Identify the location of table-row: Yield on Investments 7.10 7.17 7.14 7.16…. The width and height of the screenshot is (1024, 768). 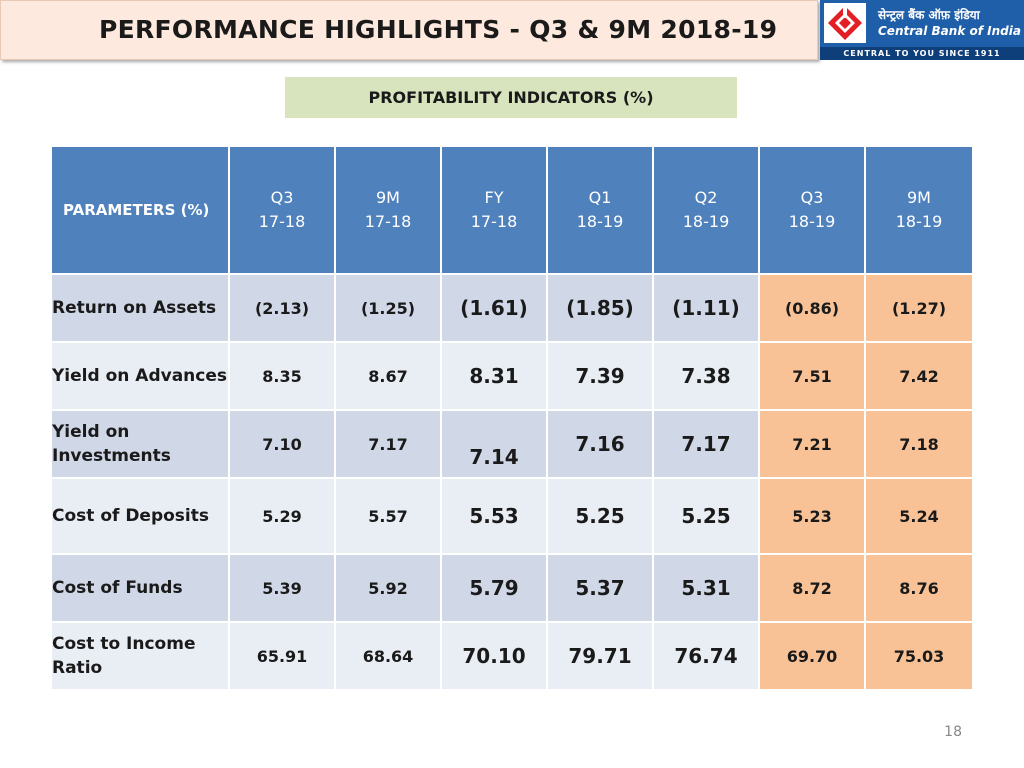
(512, 444).